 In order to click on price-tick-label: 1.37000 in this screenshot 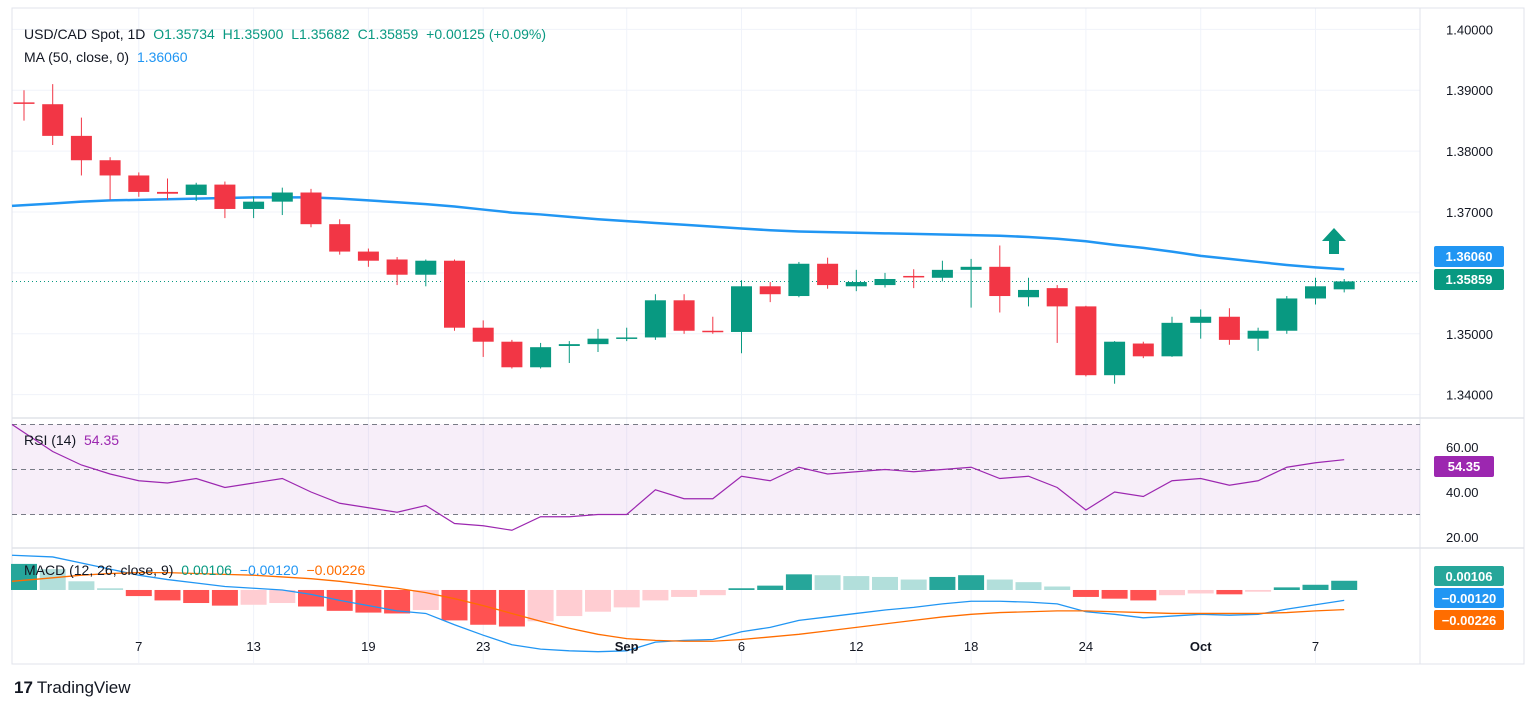, I will do `click(1469, 212)`.